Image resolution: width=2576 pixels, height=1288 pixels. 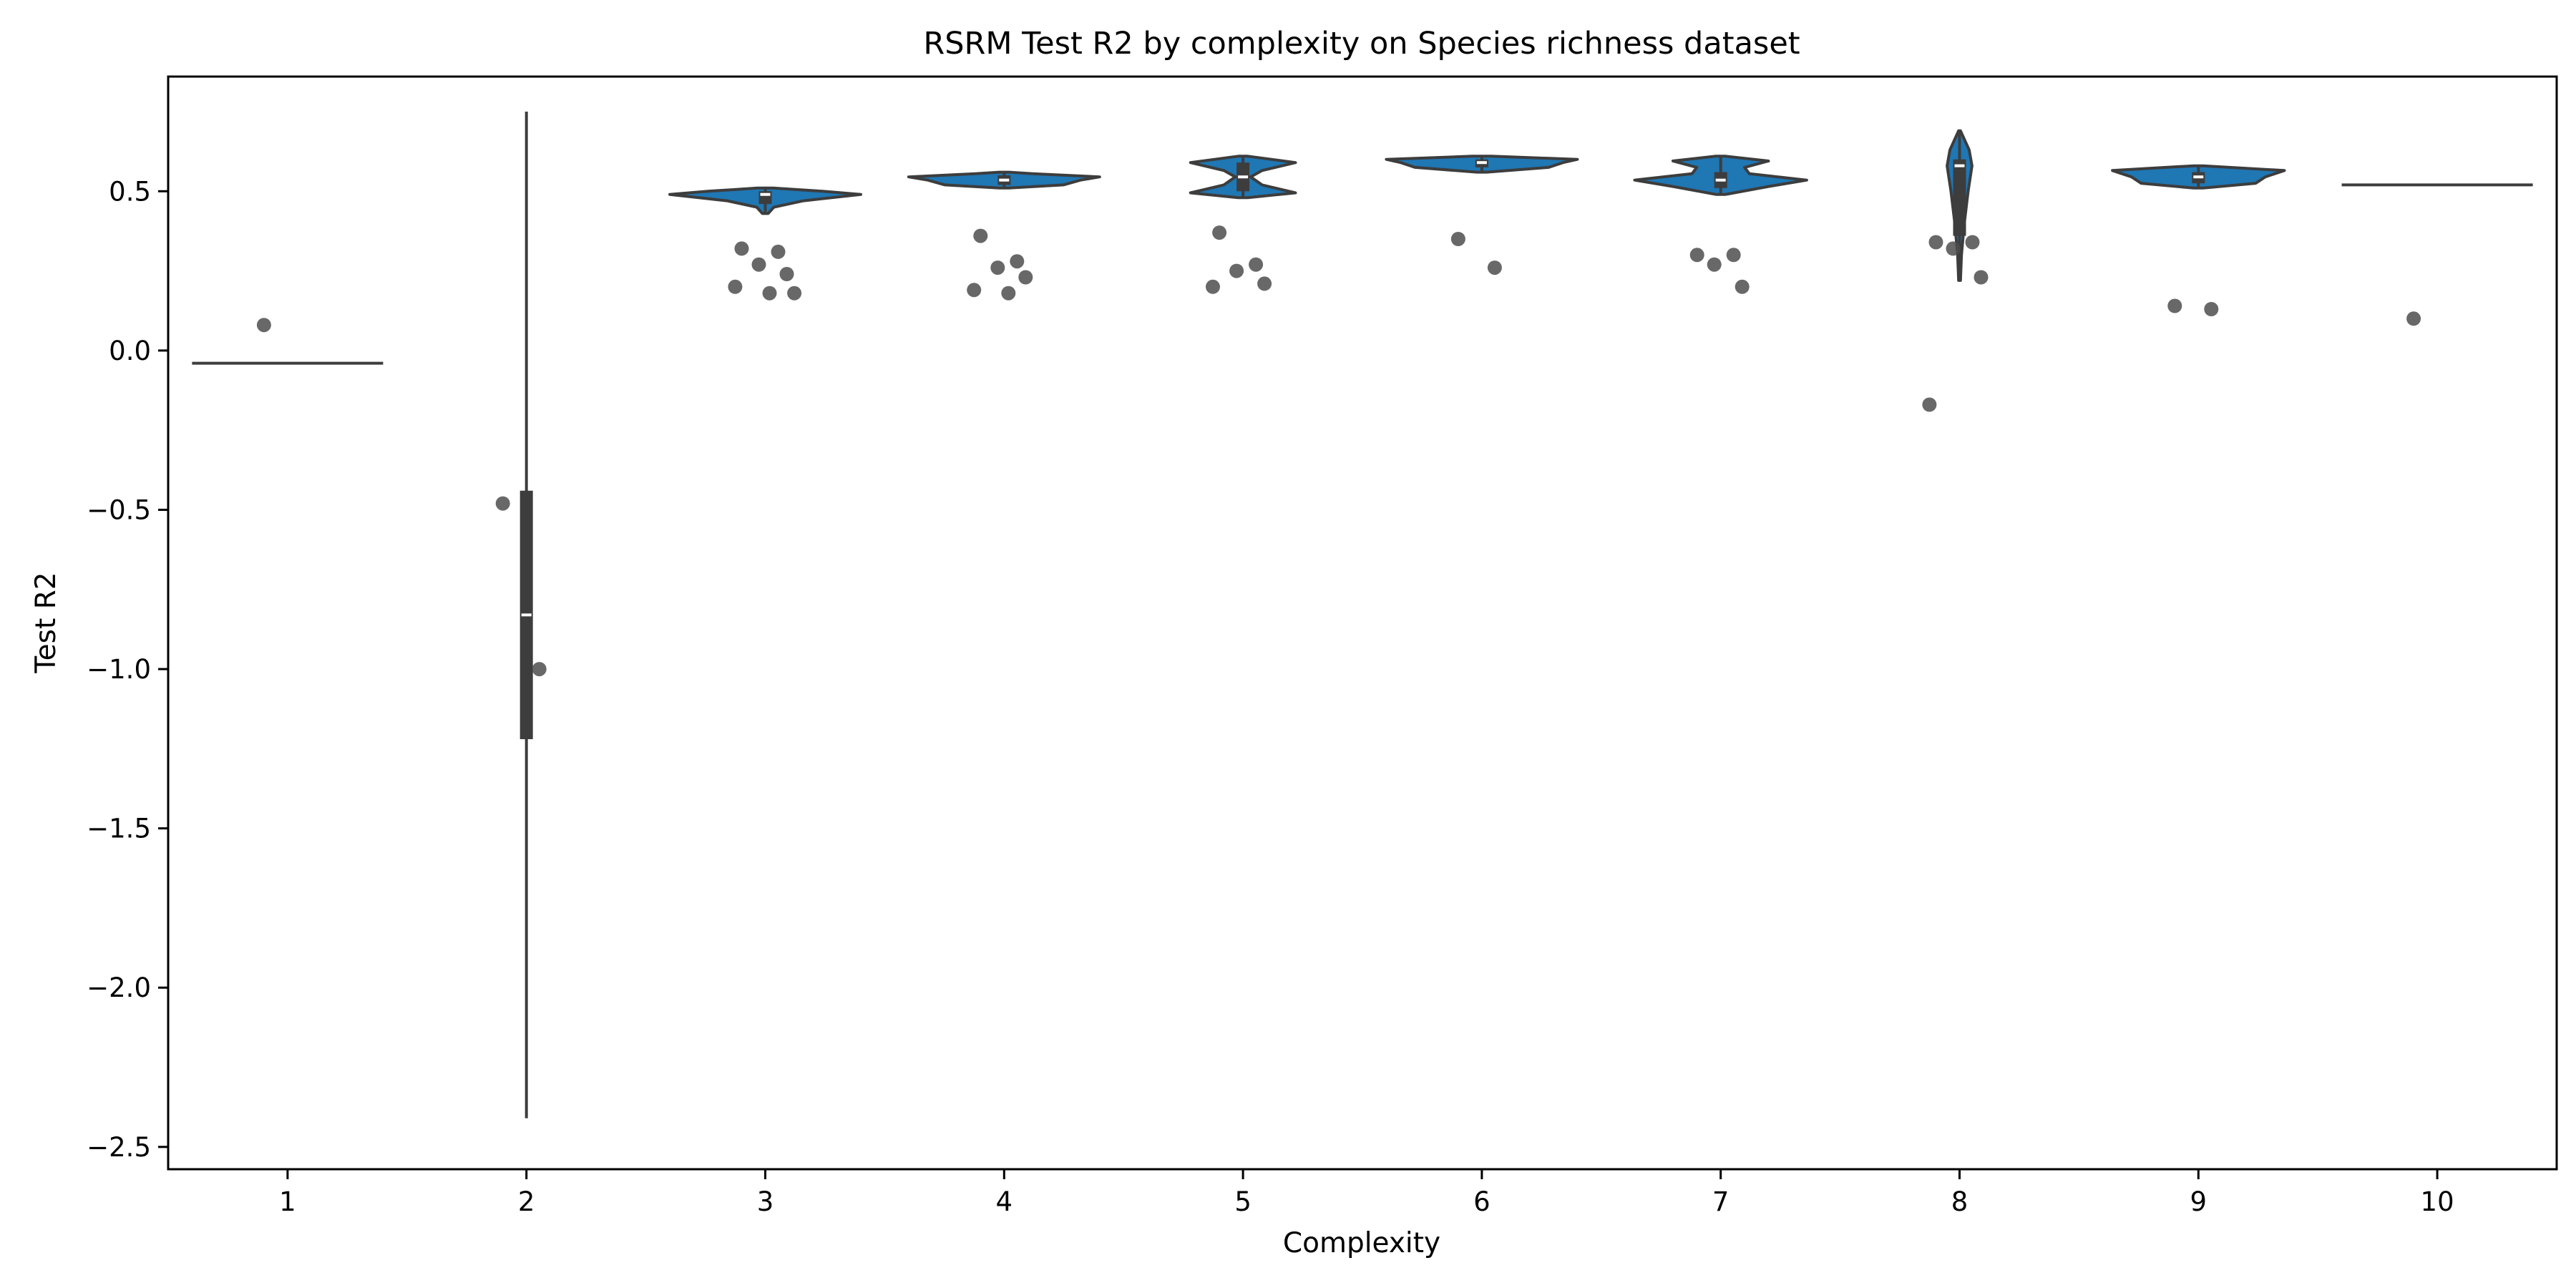 I want to click on y-axis-label: Test R2, so click(x=46, y=622).